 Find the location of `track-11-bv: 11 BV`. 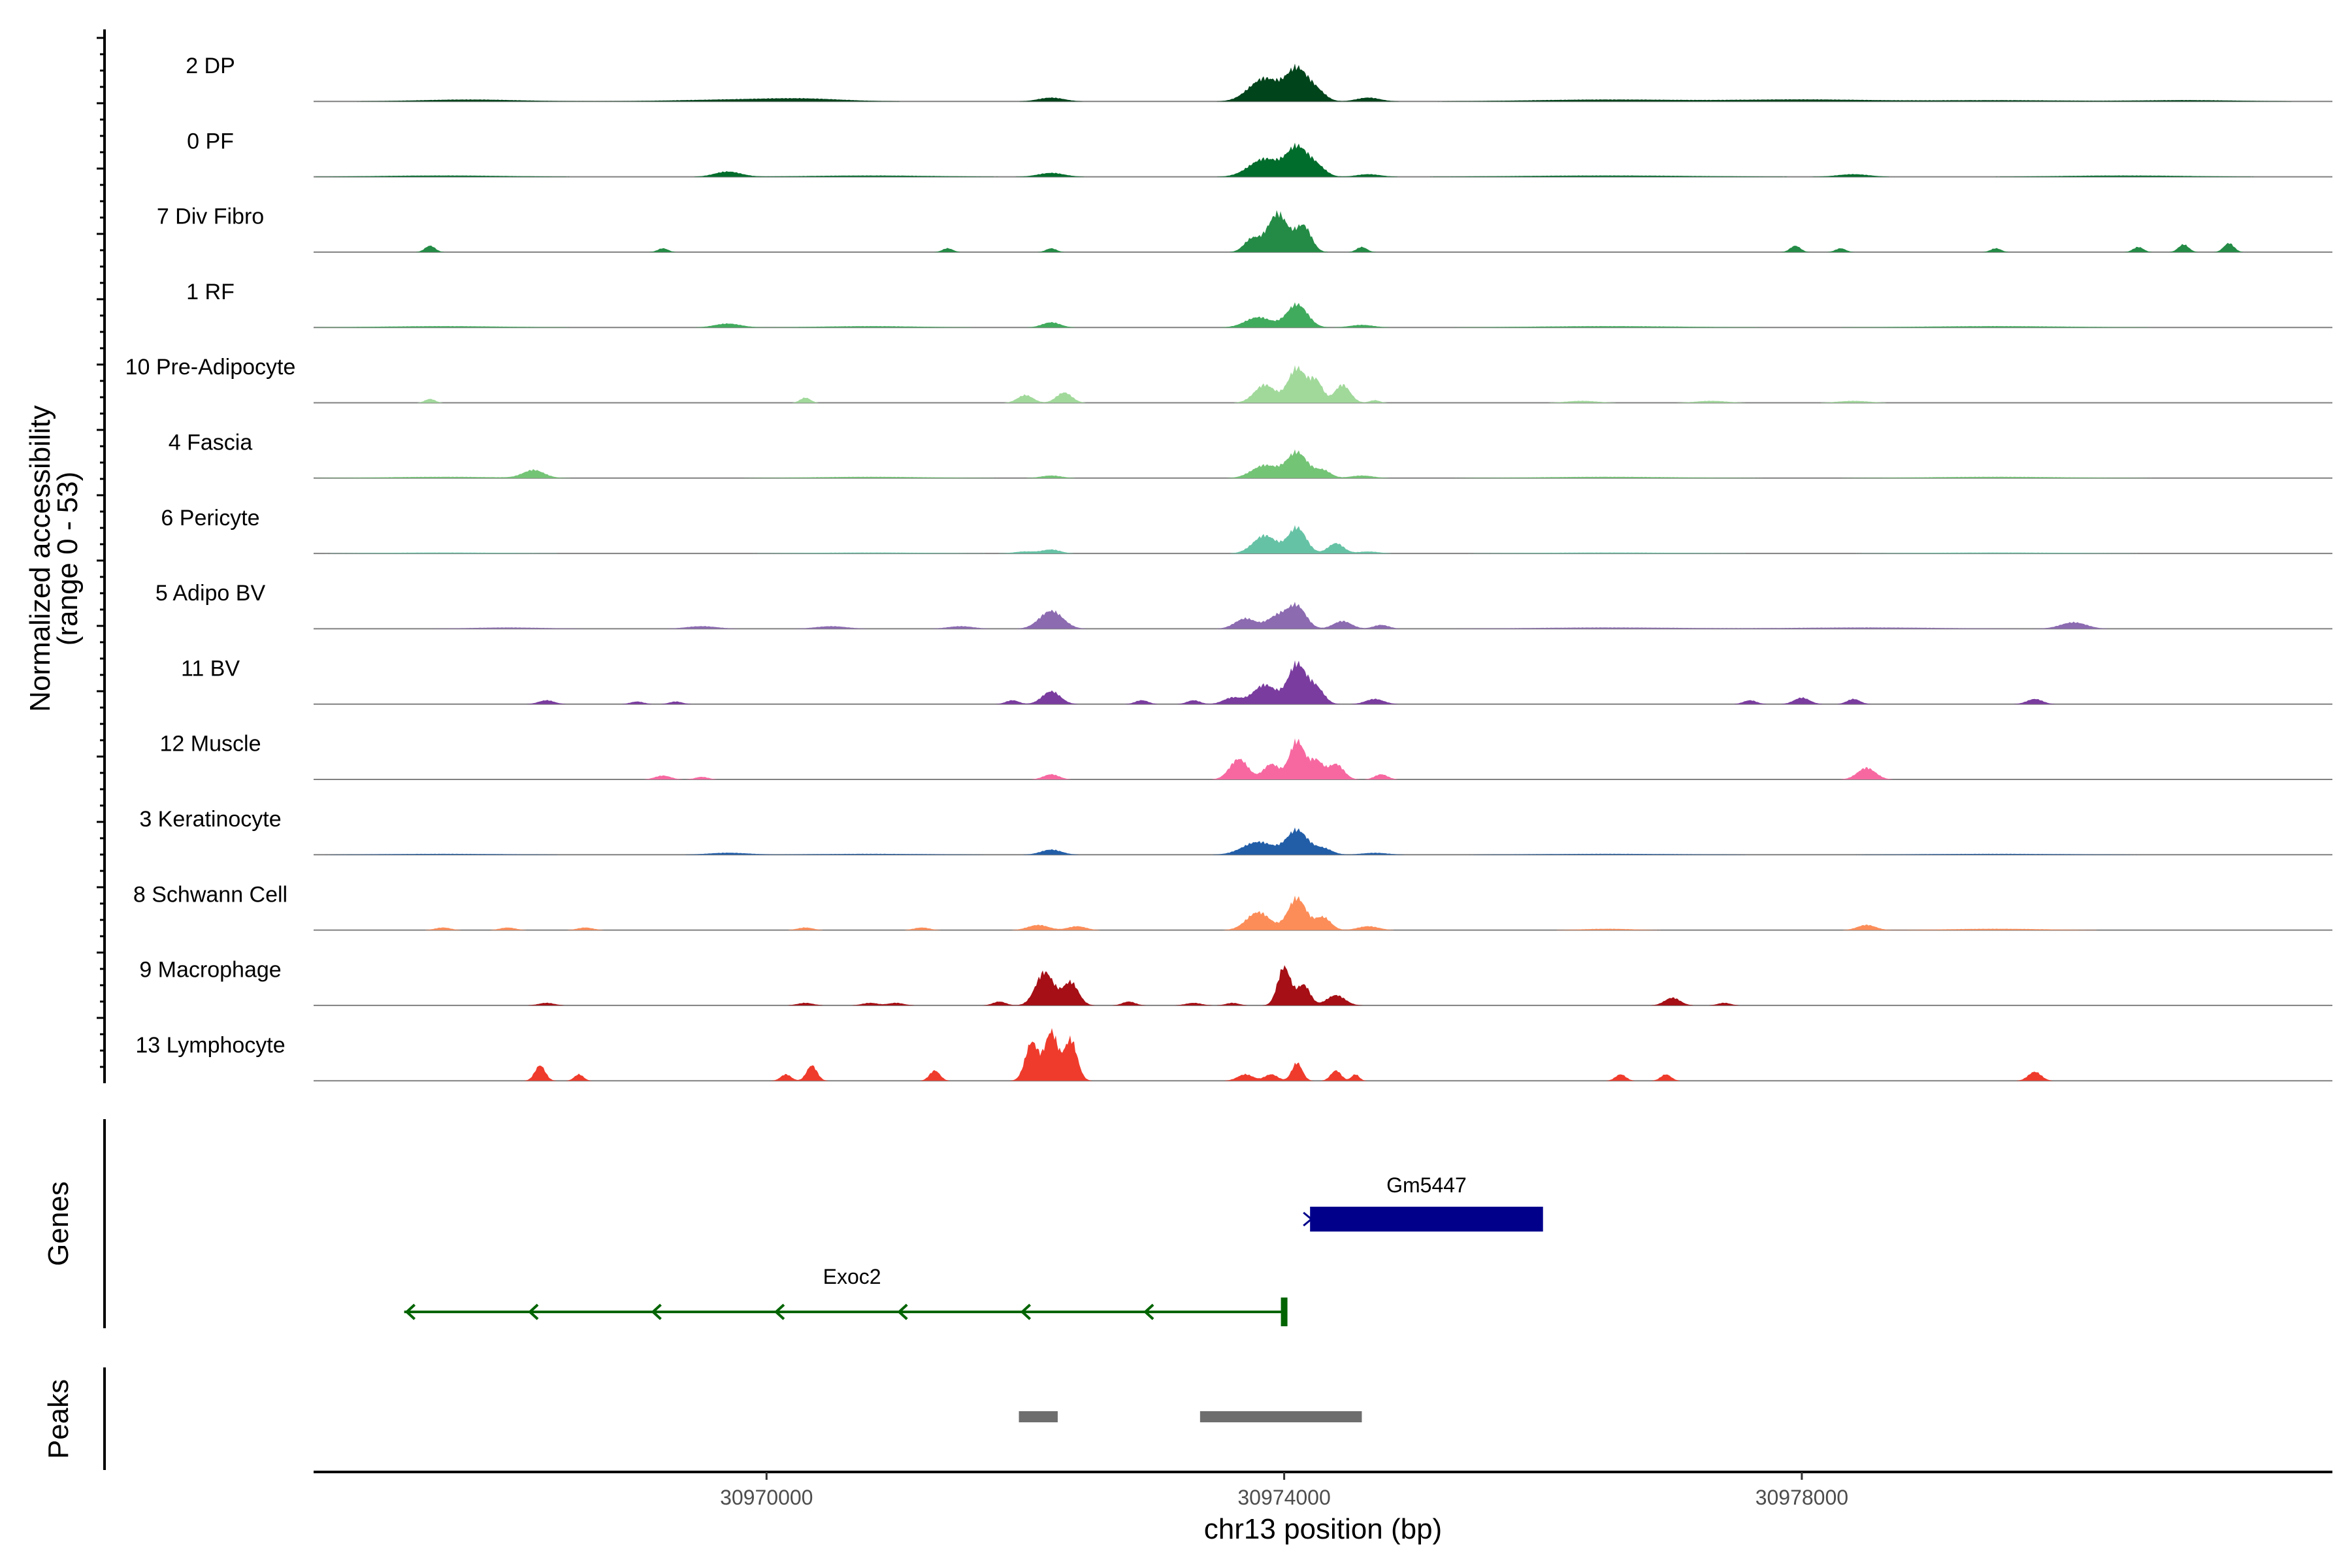

track-11-bv: 11 BV is located at coordinates (1256, 680).